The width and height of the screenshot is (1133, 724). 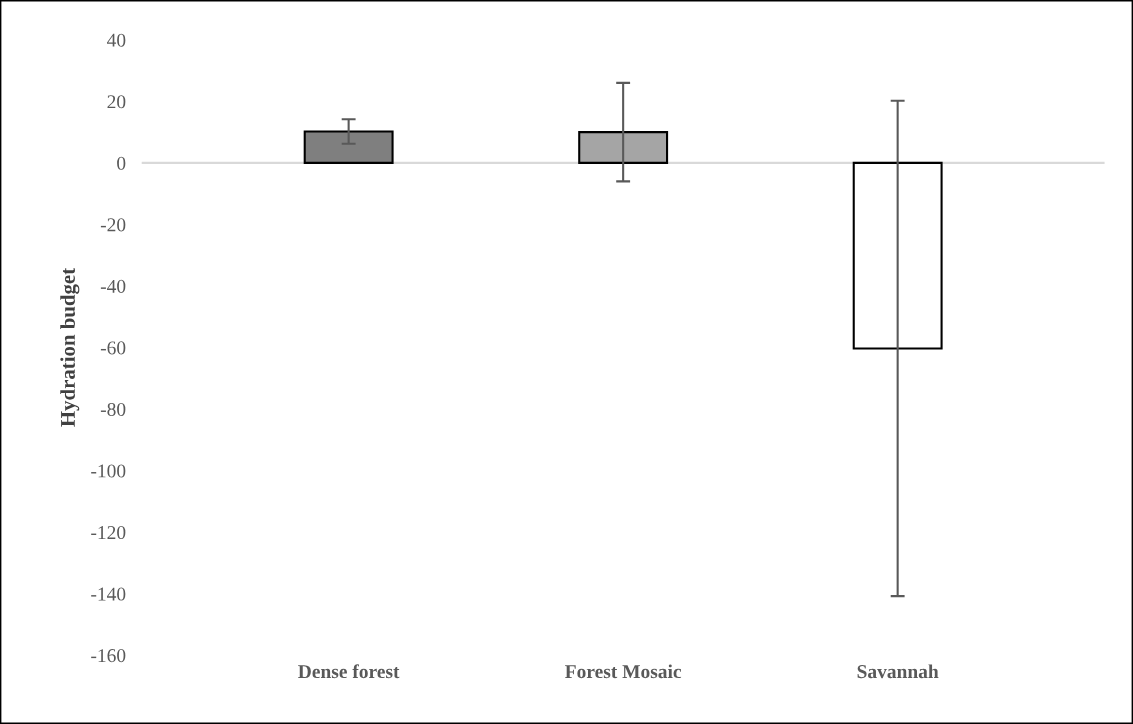 I want to click on y-tick-label: -80, so click(x=113, y=409).